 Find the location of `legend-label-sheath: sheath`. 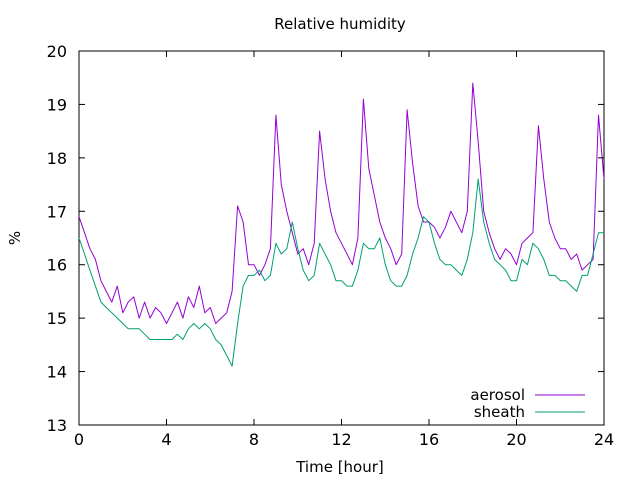

legend-label-sheath: sheath is located at coordinates (499, 412).